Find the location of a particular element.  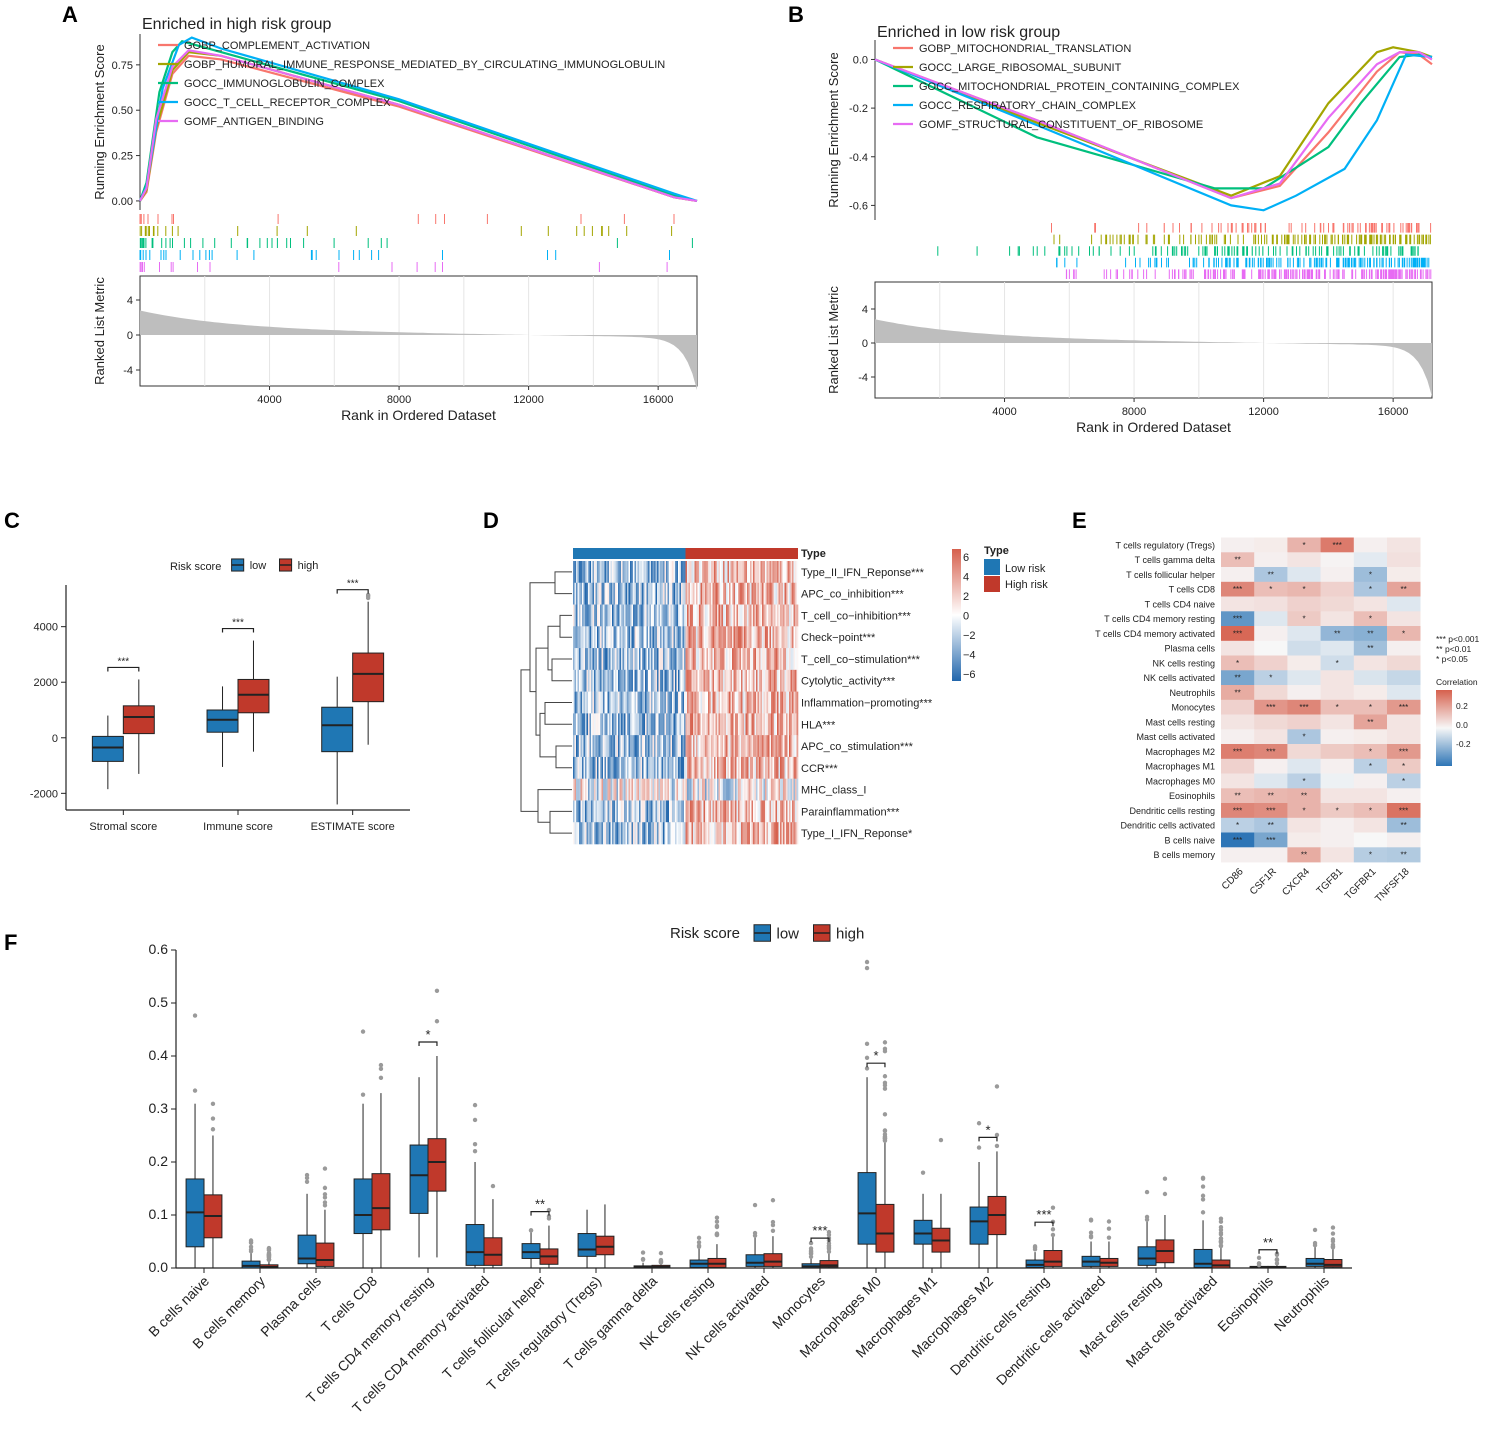

panel-e-star-6-4: ** is located at coordinates (1370, 633).